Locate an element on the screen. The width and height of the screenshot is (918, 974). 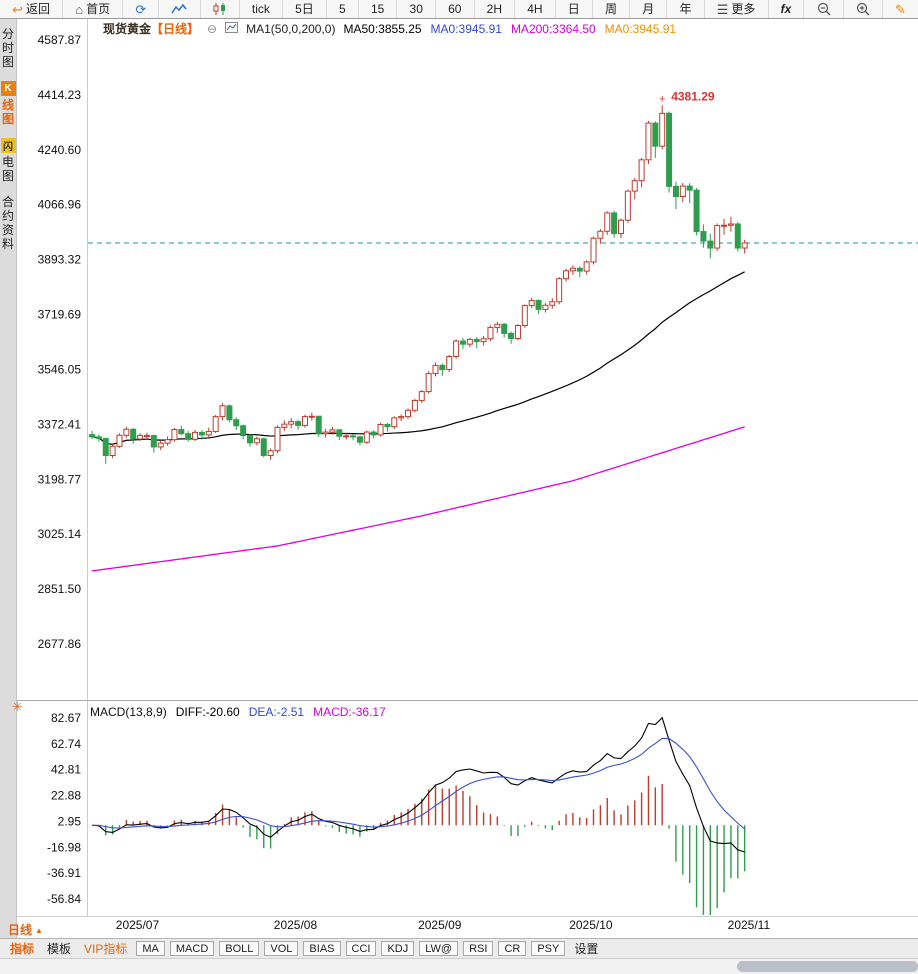
svg-text: 2851.50 is located at coordinates (60, 589).